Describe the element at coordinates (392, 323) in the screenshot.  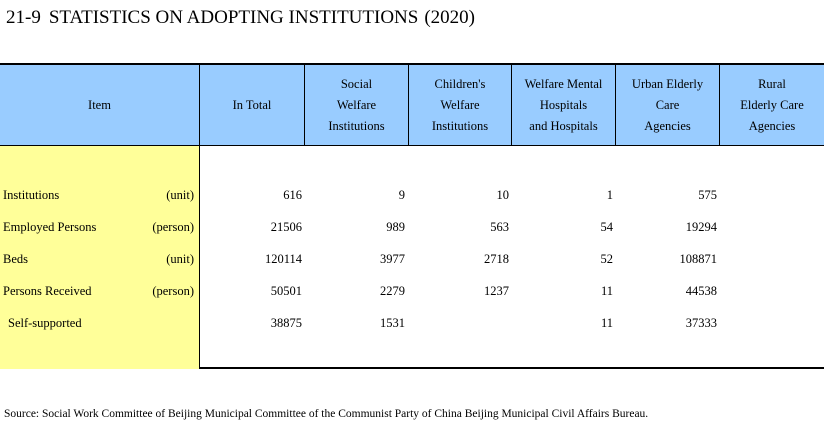
I see `cell-social: 1531` at that location.